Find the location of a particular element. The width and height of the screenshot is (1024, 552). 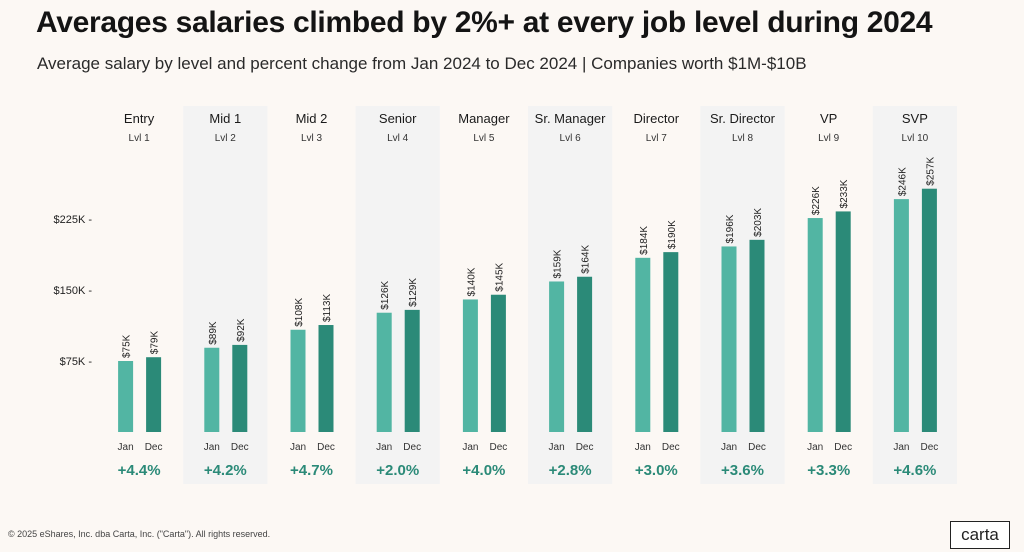

level-label: Lvl 1 is located at coordinates (140, 138).